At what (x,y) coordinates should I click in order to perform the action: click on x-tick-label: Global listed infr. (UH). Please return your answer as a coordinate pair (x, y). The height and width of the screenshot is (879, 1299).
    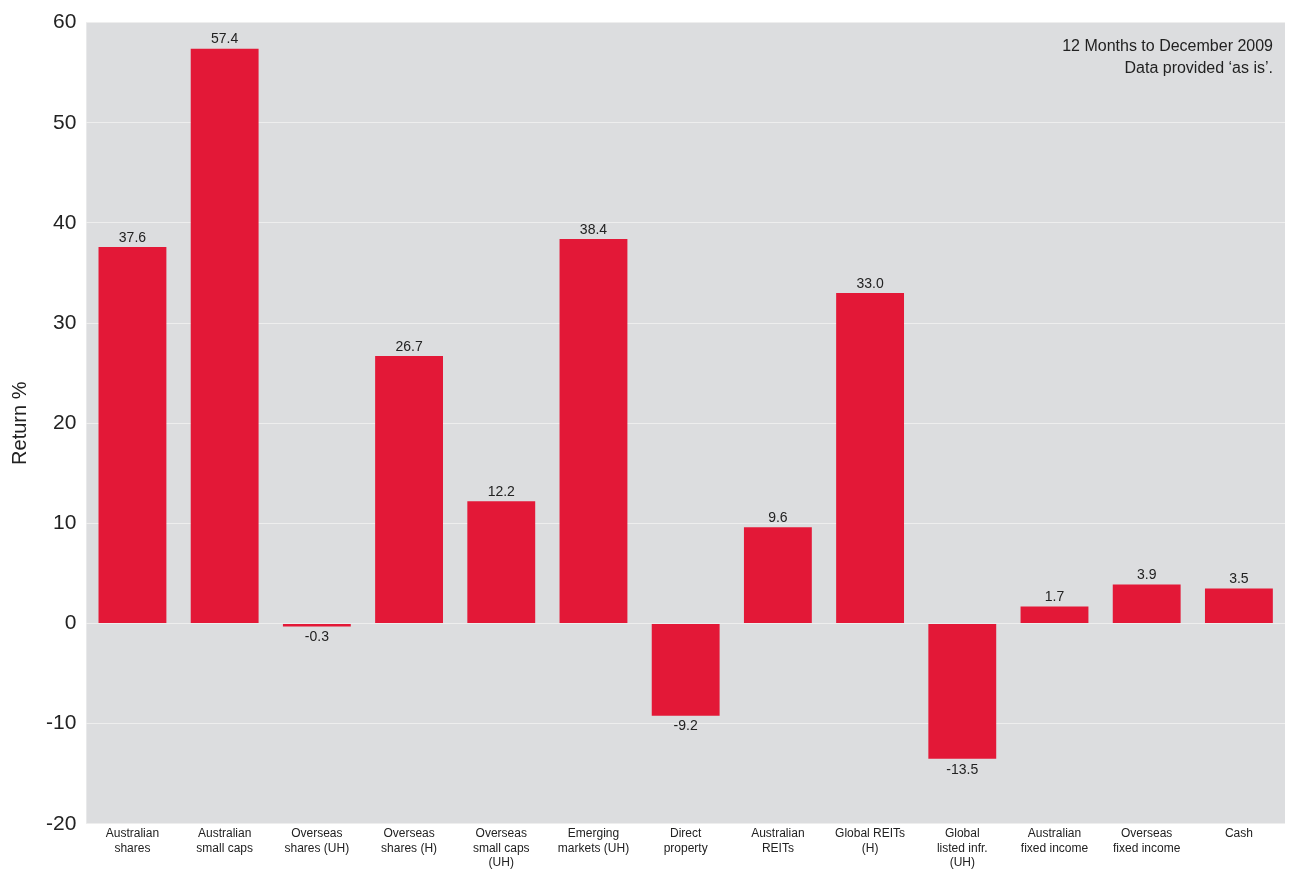
    Looking at the image, I should click on (962, 848).